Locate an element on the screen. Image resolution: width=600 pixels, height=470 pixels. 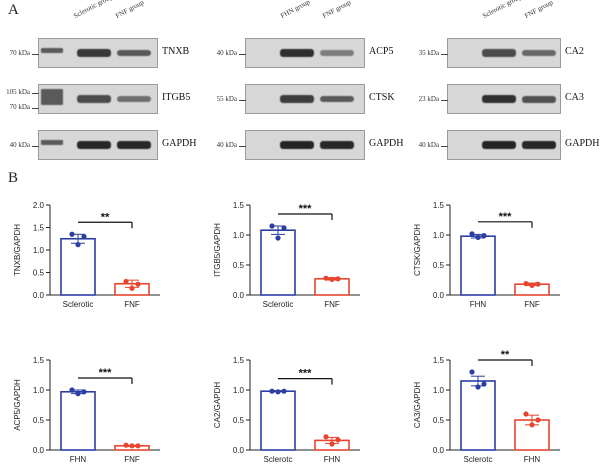
bar-chart: 0.0 0.5 1.0 1.5 CTSK/GAPDH FHN FNF *** is located at coordinates (486, 255).